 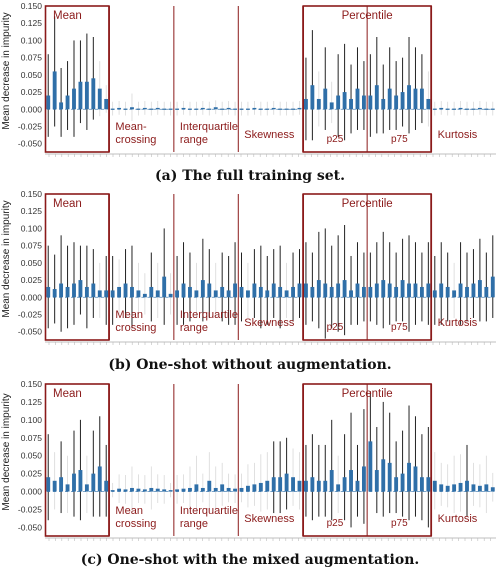 What do you see at coordinates (399, 139) in the screenshot?
I see `group-label: p75` at bounding box center [399, 139].